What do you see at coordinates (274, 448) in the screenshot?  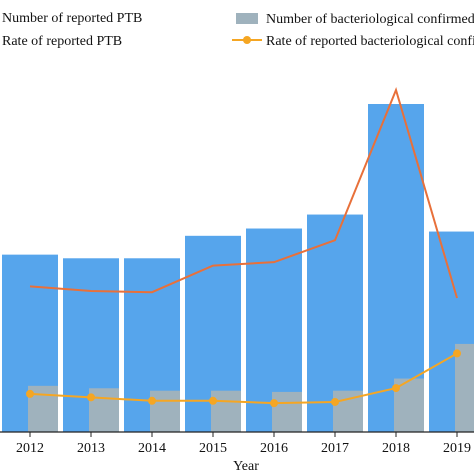 I see `x-tick-label-2016: 2016` at bounding box center [274, 448].